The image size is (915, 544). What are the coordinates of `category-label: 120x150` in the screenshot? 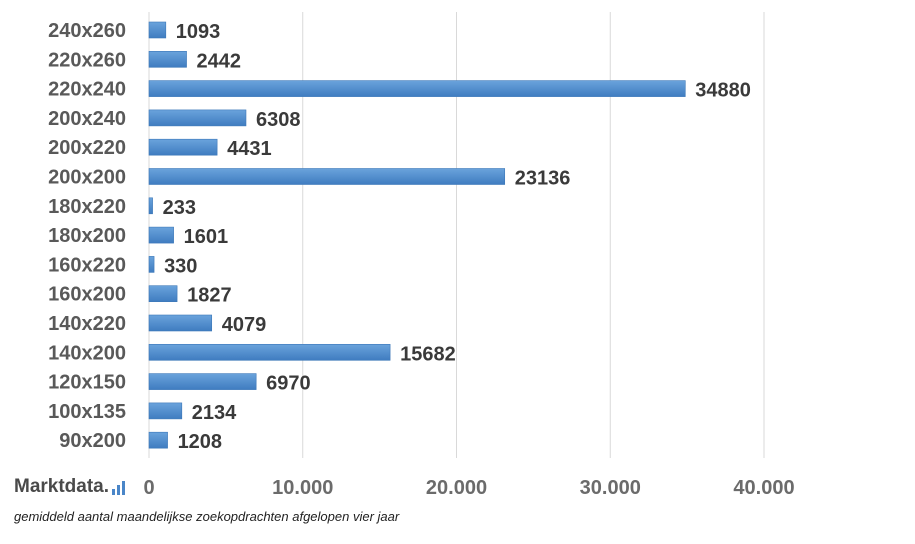 It's located at (87, 383).